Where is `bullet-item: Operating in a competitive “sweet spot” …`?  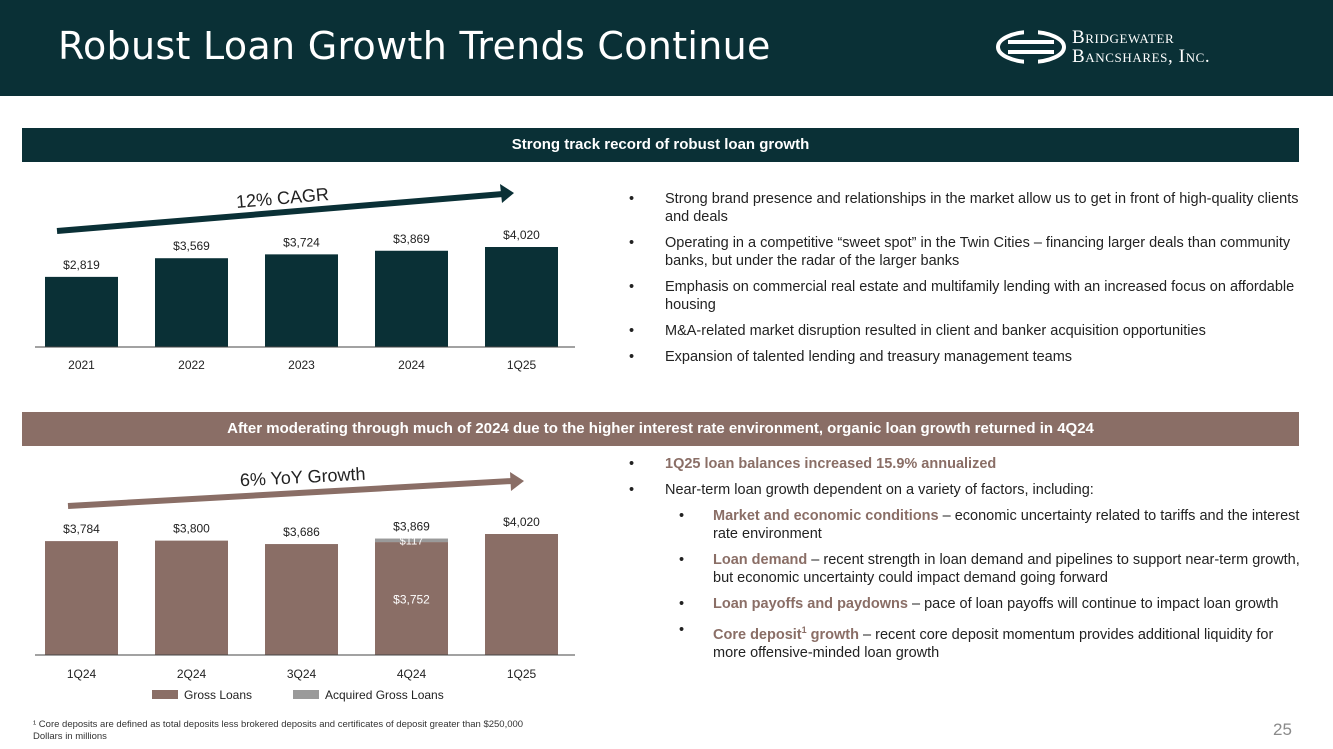 bullet-item: Operating in a competitive “sweet spot” … is located at coordinates (962, 252).